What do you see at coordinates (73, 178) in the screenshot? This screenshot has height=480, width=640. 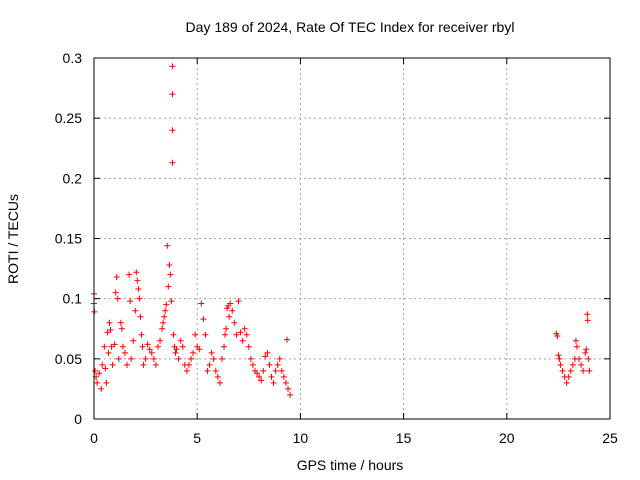 I see `y-tick-label: 0.2` at bounding box center [73, 178].